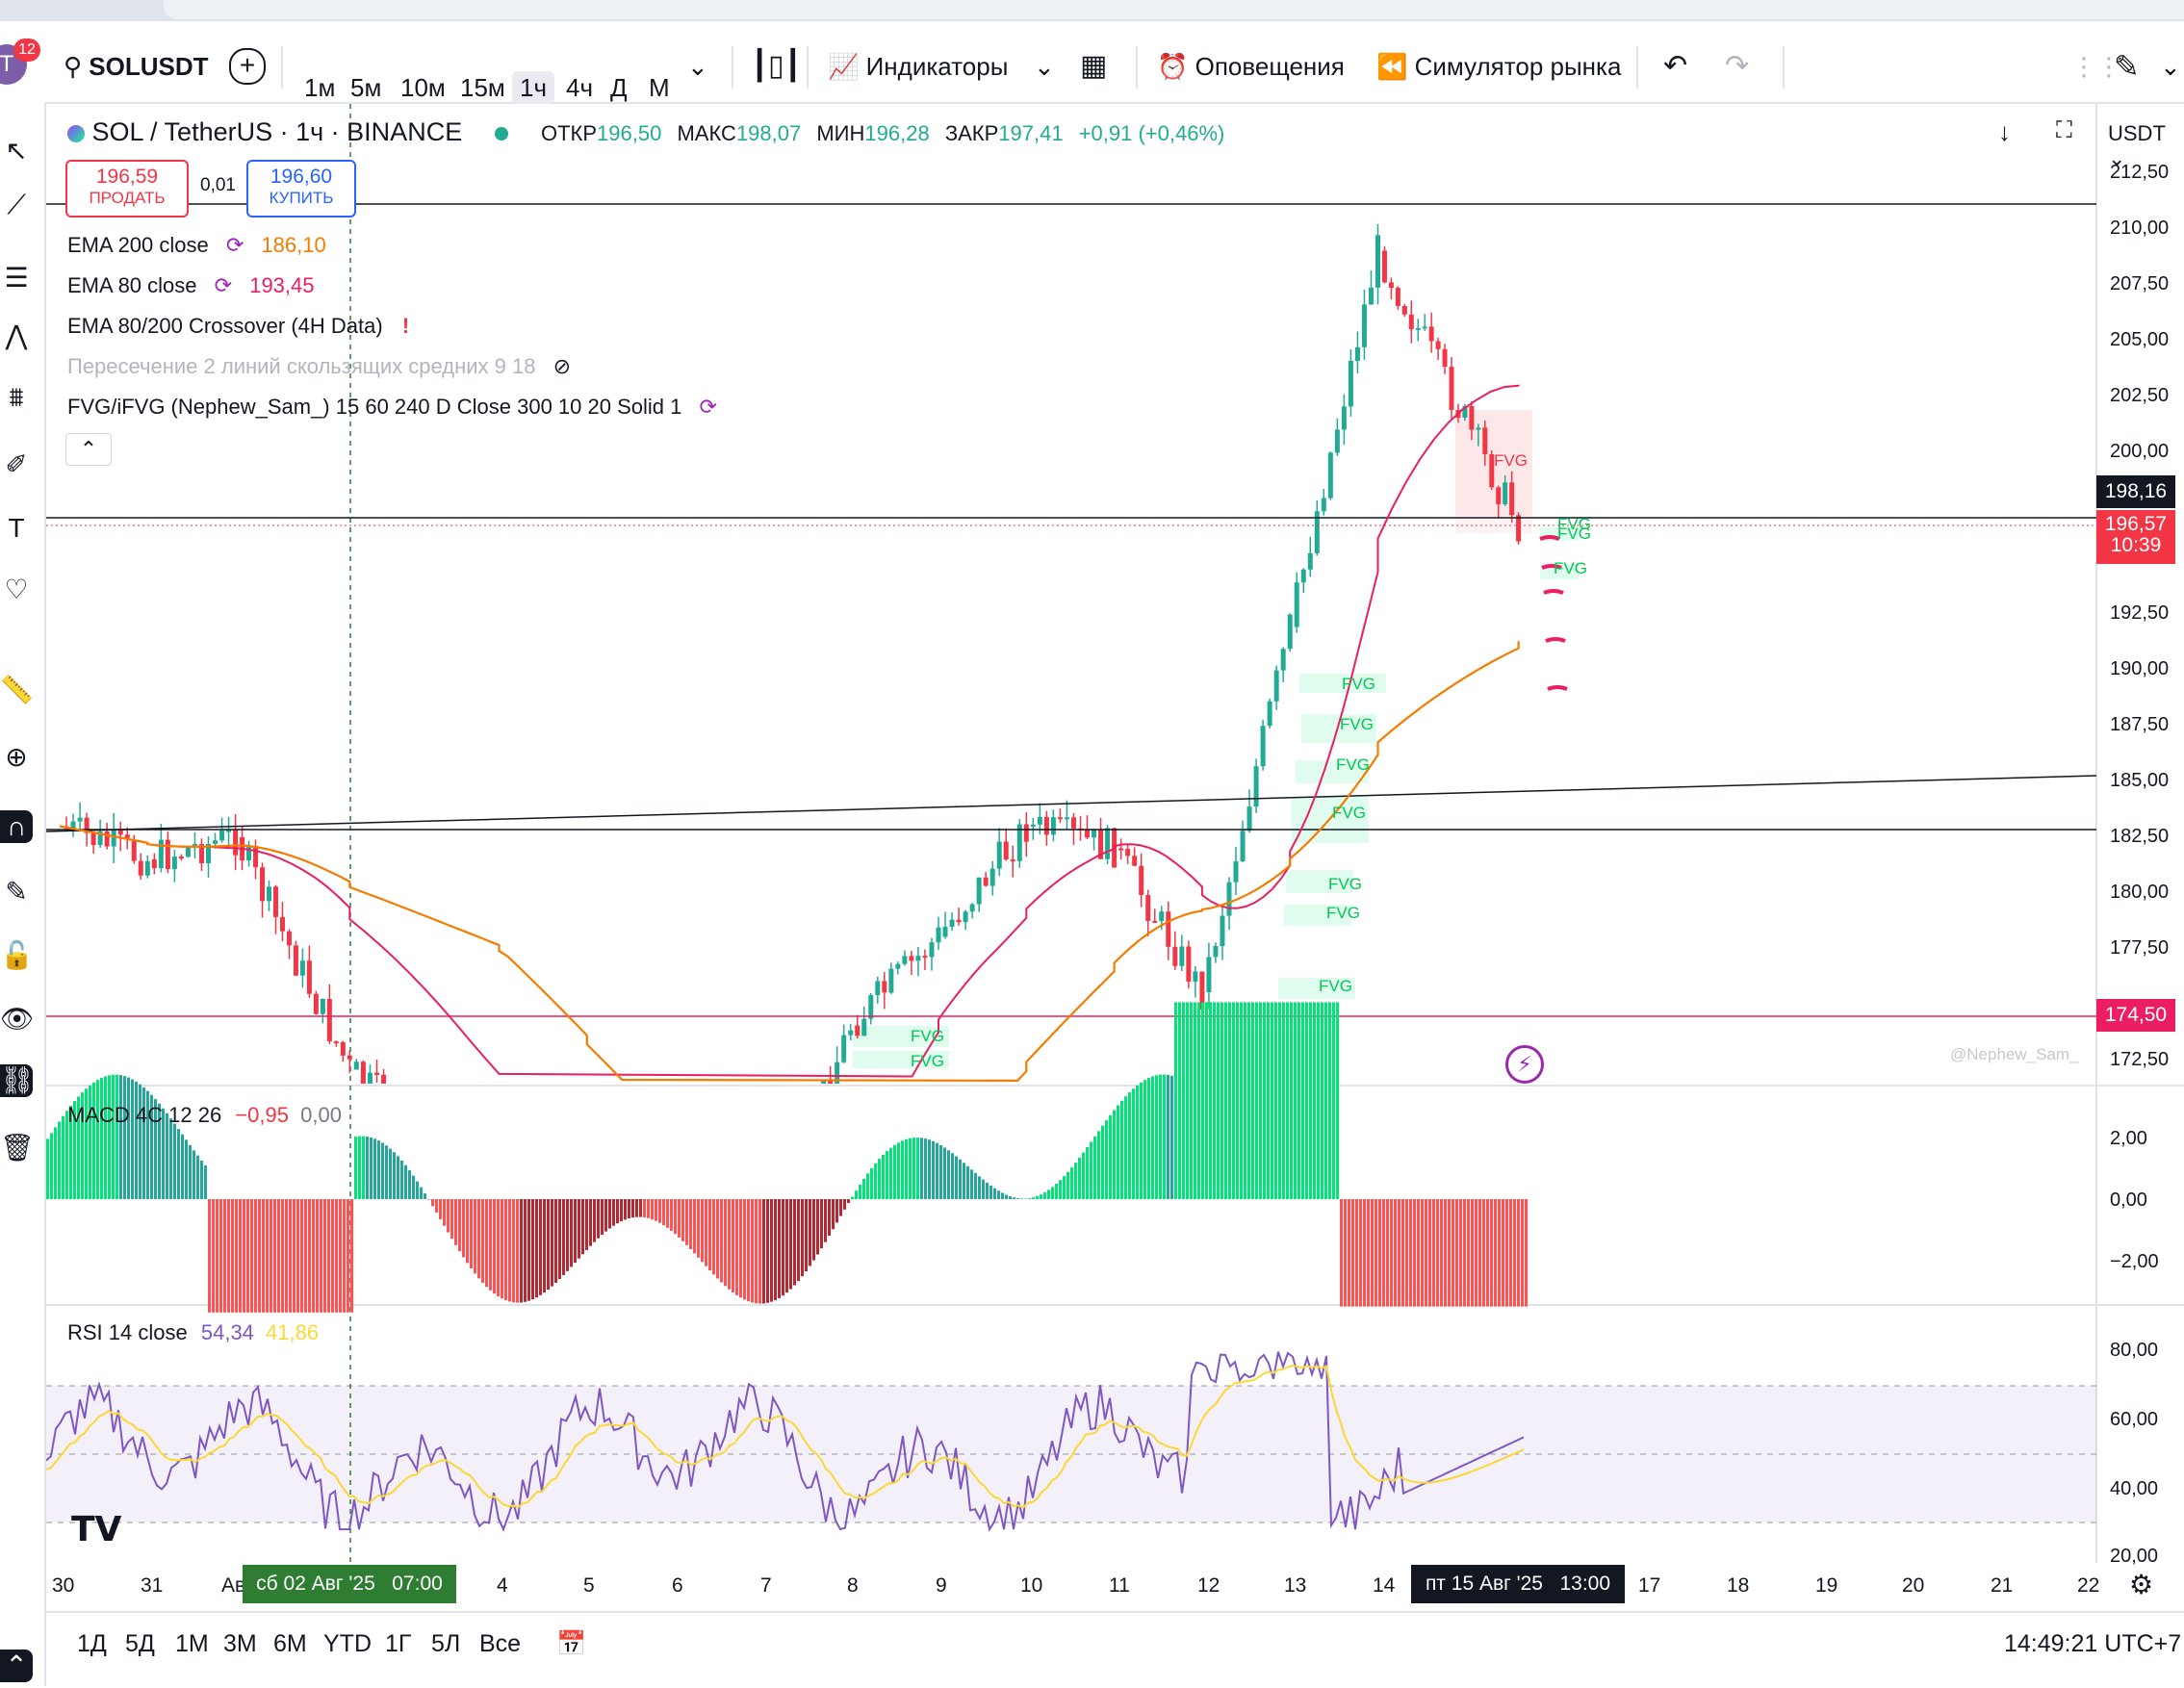 The height and width of the screenshot is (1688, 2184). I want to click on browser-address-bar, so click(1092, 10).